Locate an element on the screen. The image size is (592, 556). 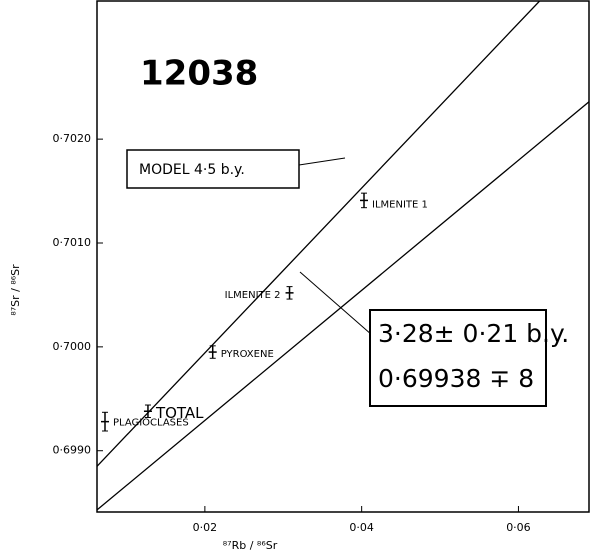
model-box is located at coordinates (213, 169).